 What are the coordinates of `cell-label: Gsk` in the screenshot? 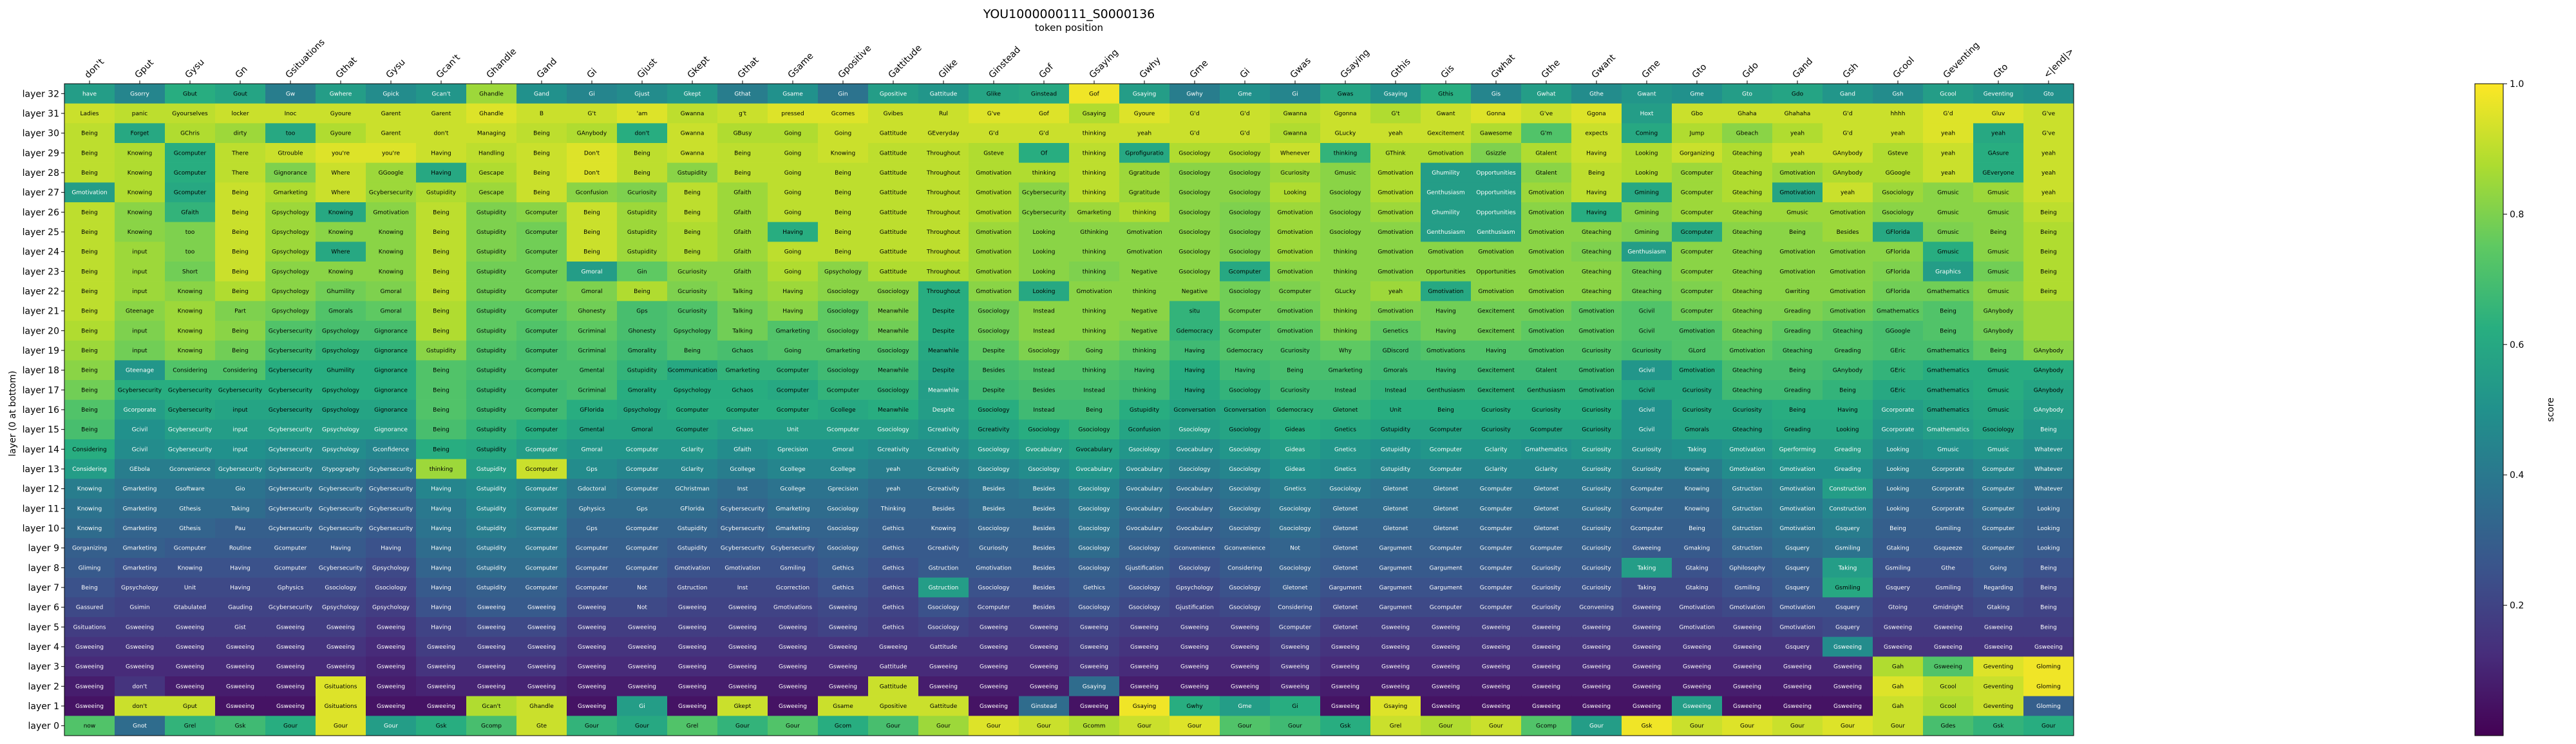 It's located at (241, 726).